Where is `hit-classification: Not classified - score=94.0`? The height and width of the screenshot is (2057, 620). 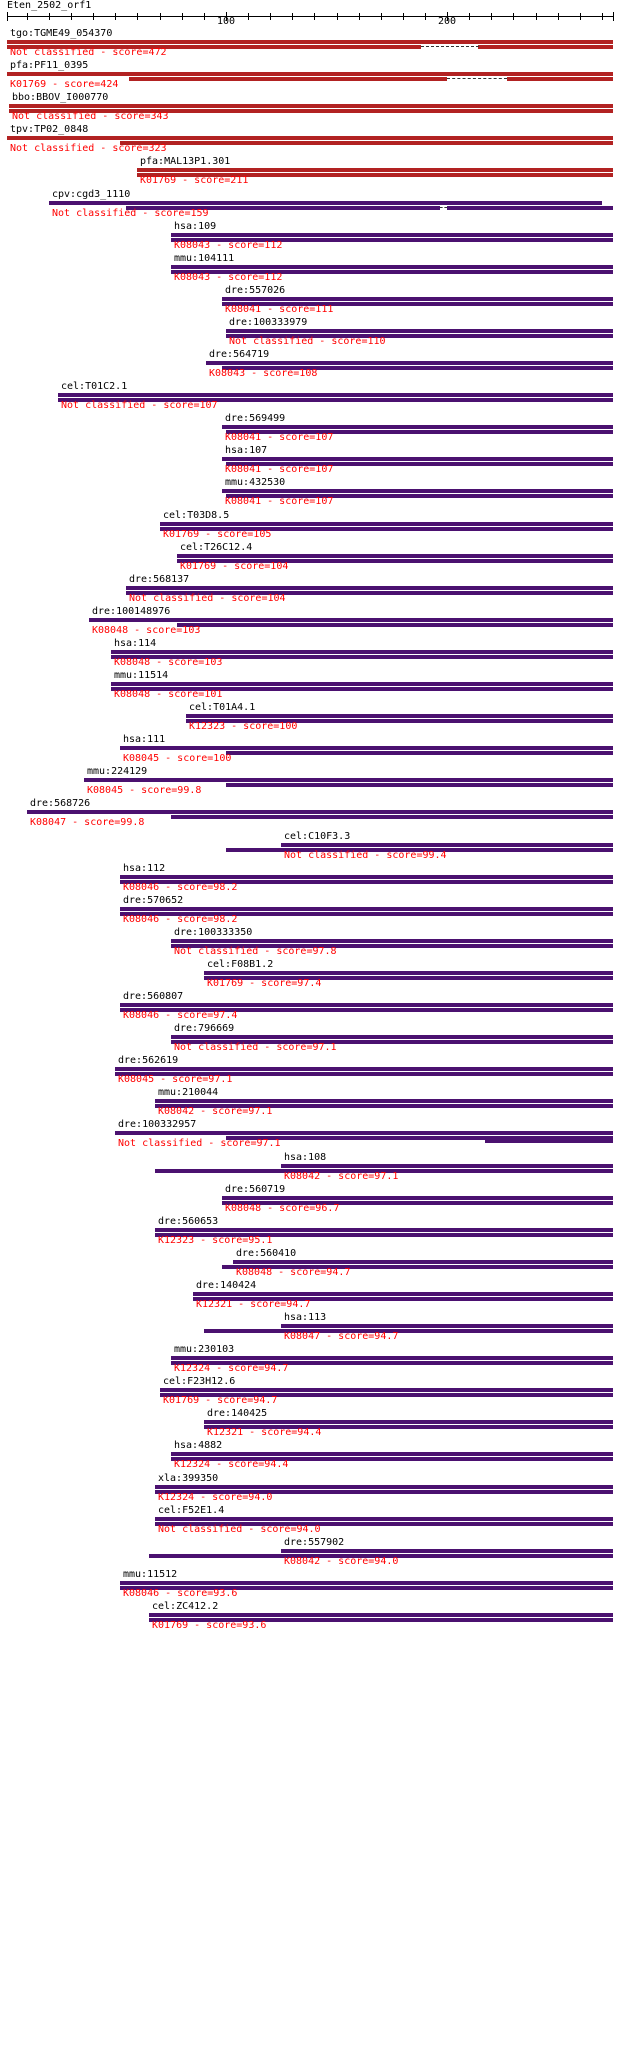 hit-classification: Not classified - score=94.0 is located at coordinates (239, 1529).